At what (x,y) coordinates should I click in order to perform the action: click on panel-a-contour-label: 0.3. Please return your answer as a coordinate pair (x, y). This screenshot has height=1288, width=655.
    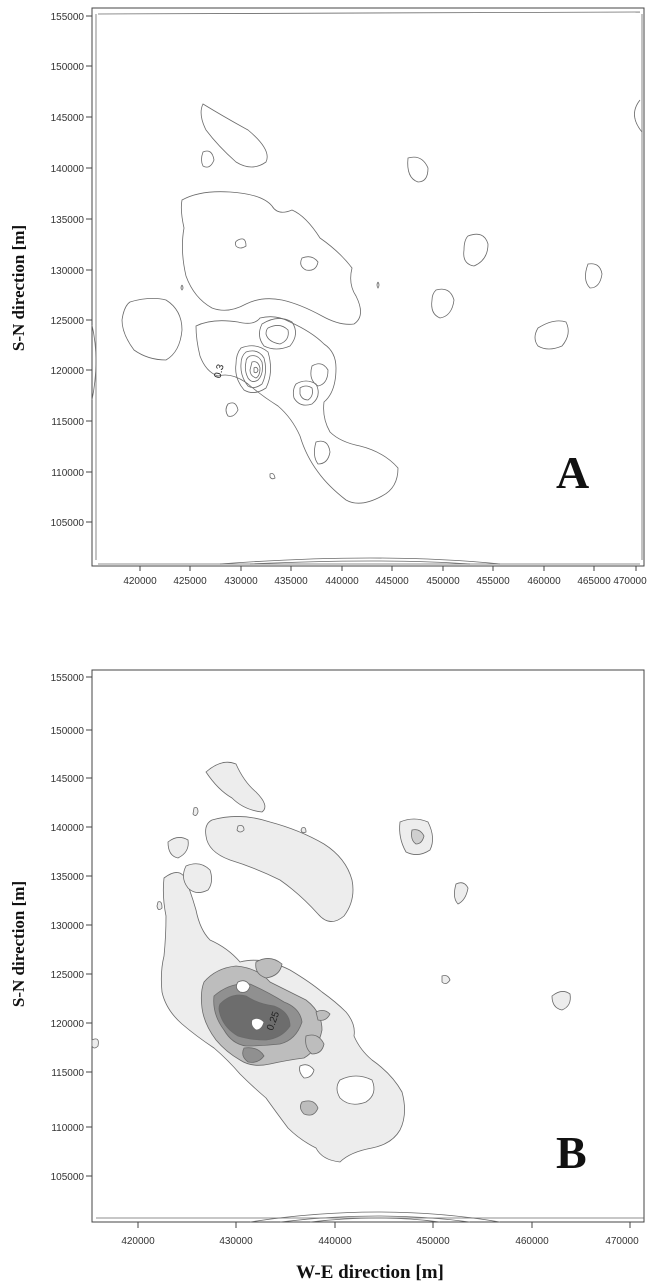
    Looking at the image, I should click on (219, 371).